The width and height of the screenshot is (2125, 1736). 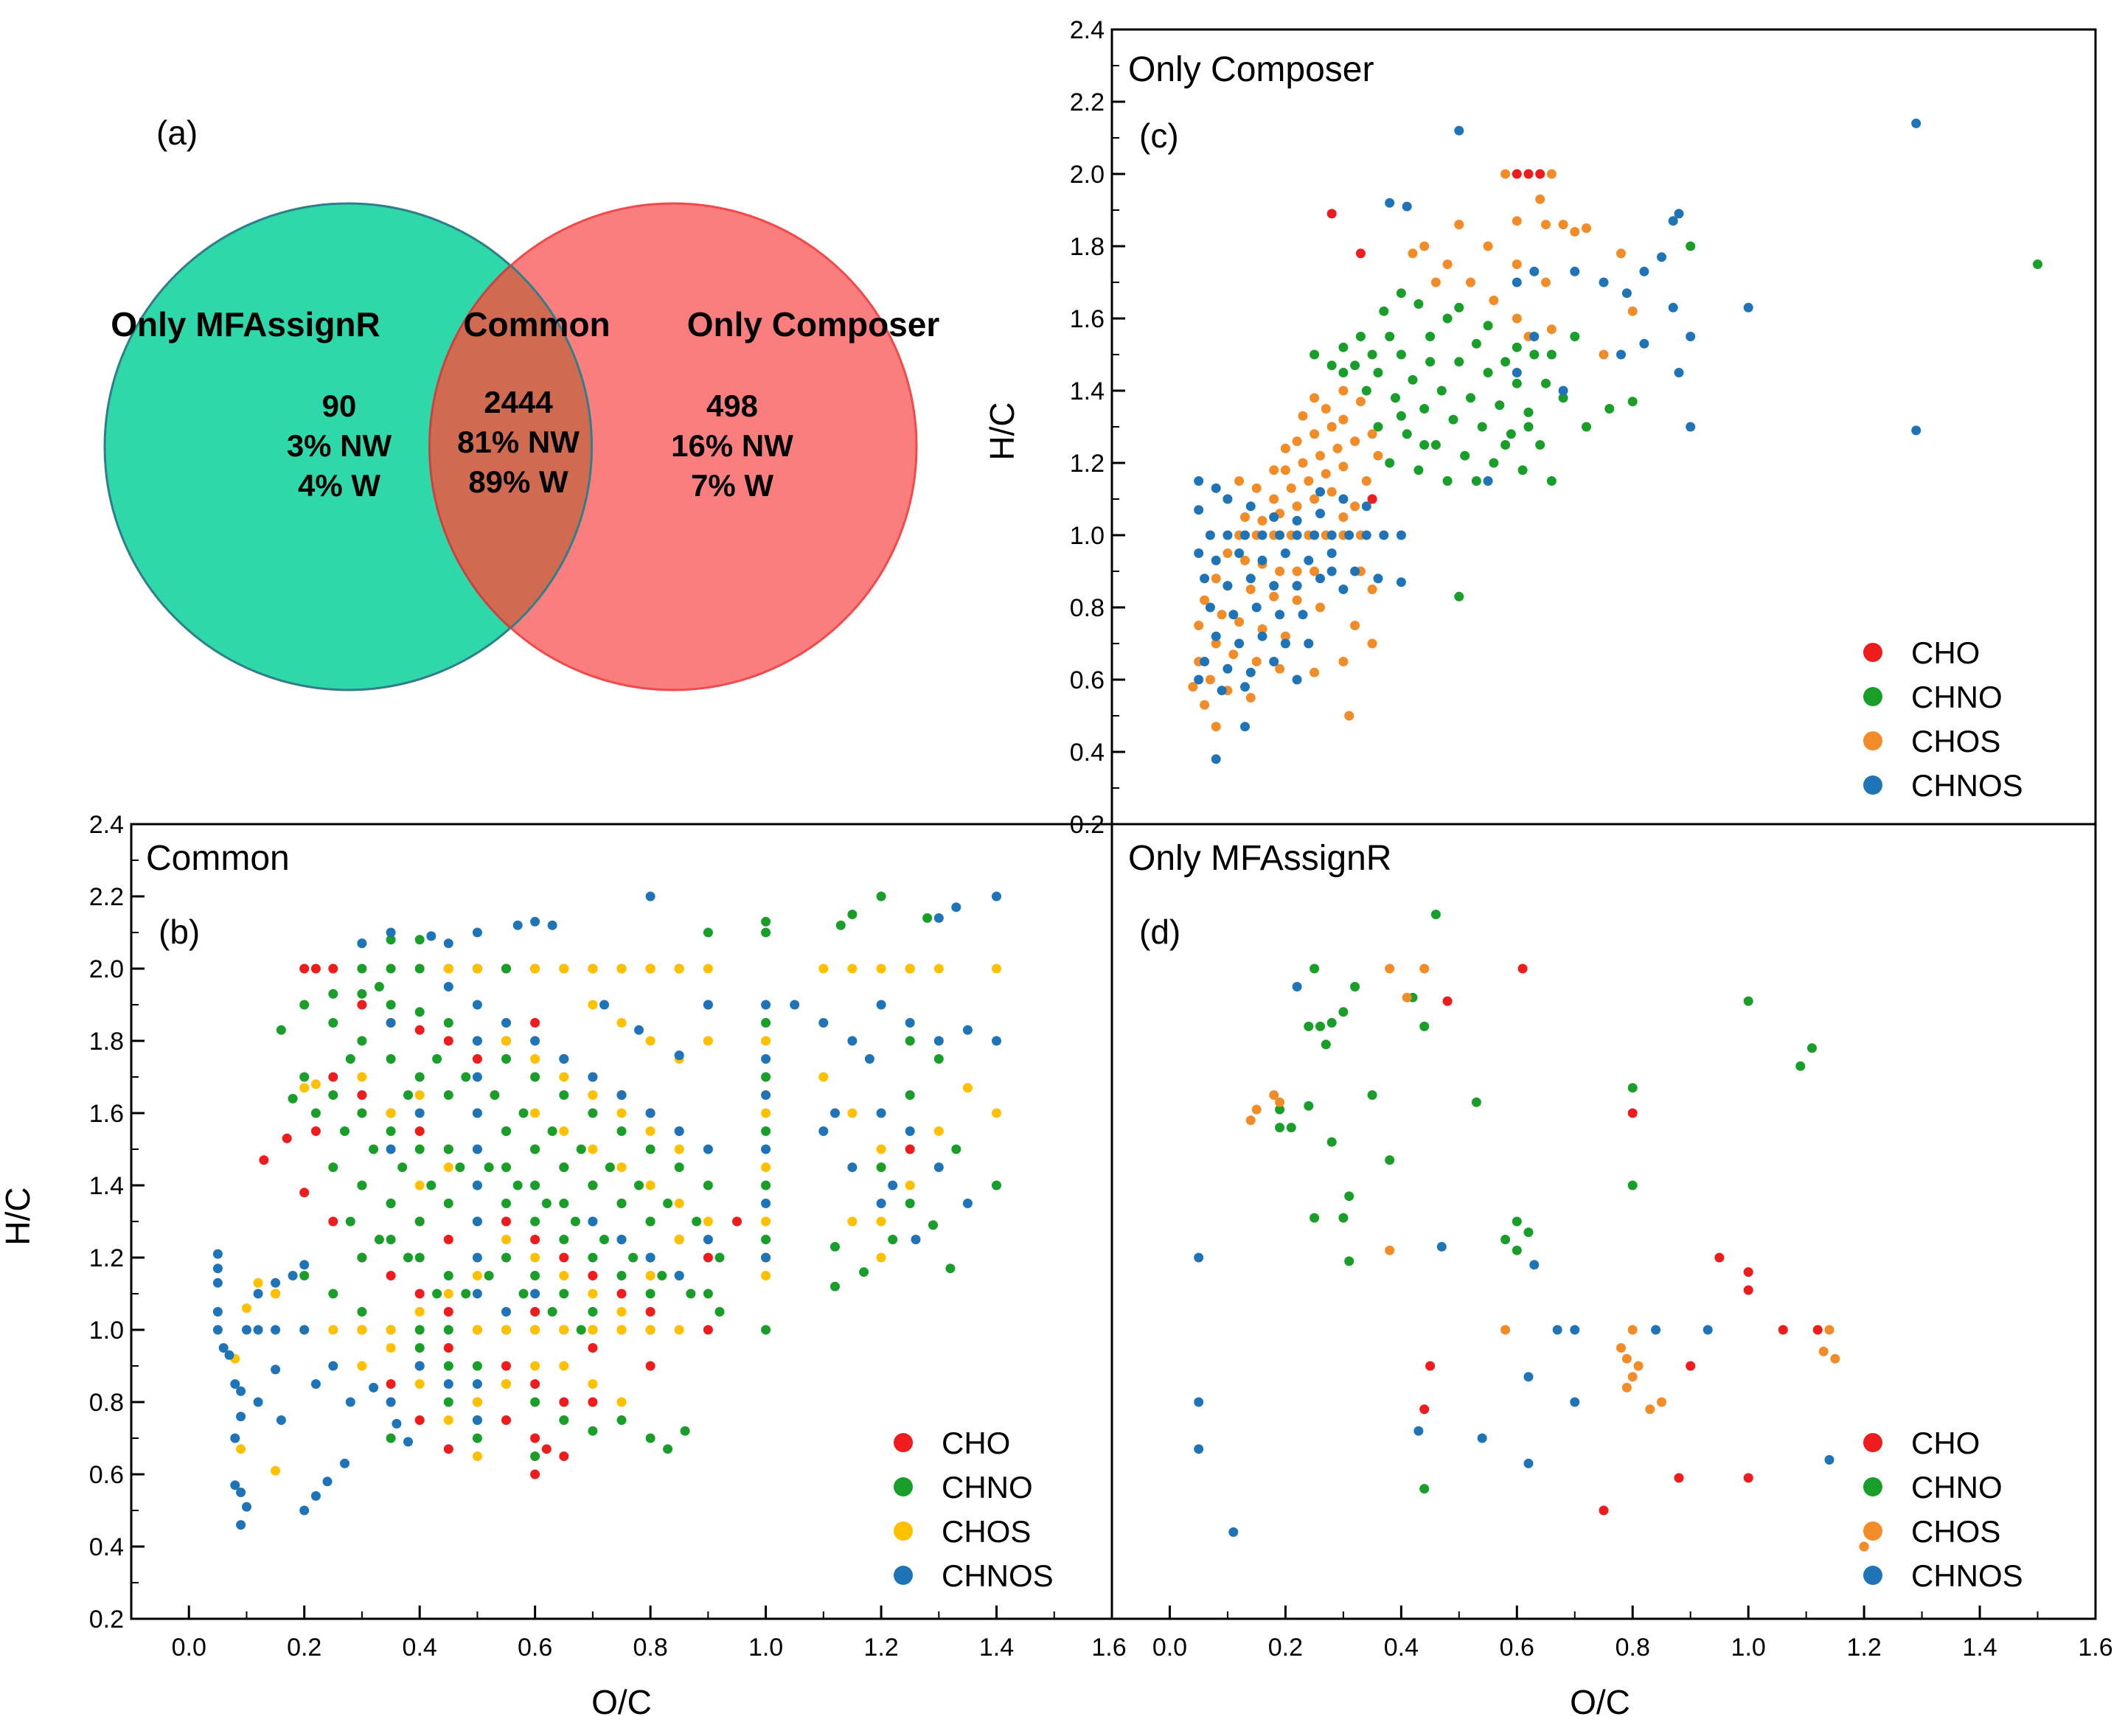 I want to click on legend-label-chnos: CHNOS, so click(x=998, y=1575).